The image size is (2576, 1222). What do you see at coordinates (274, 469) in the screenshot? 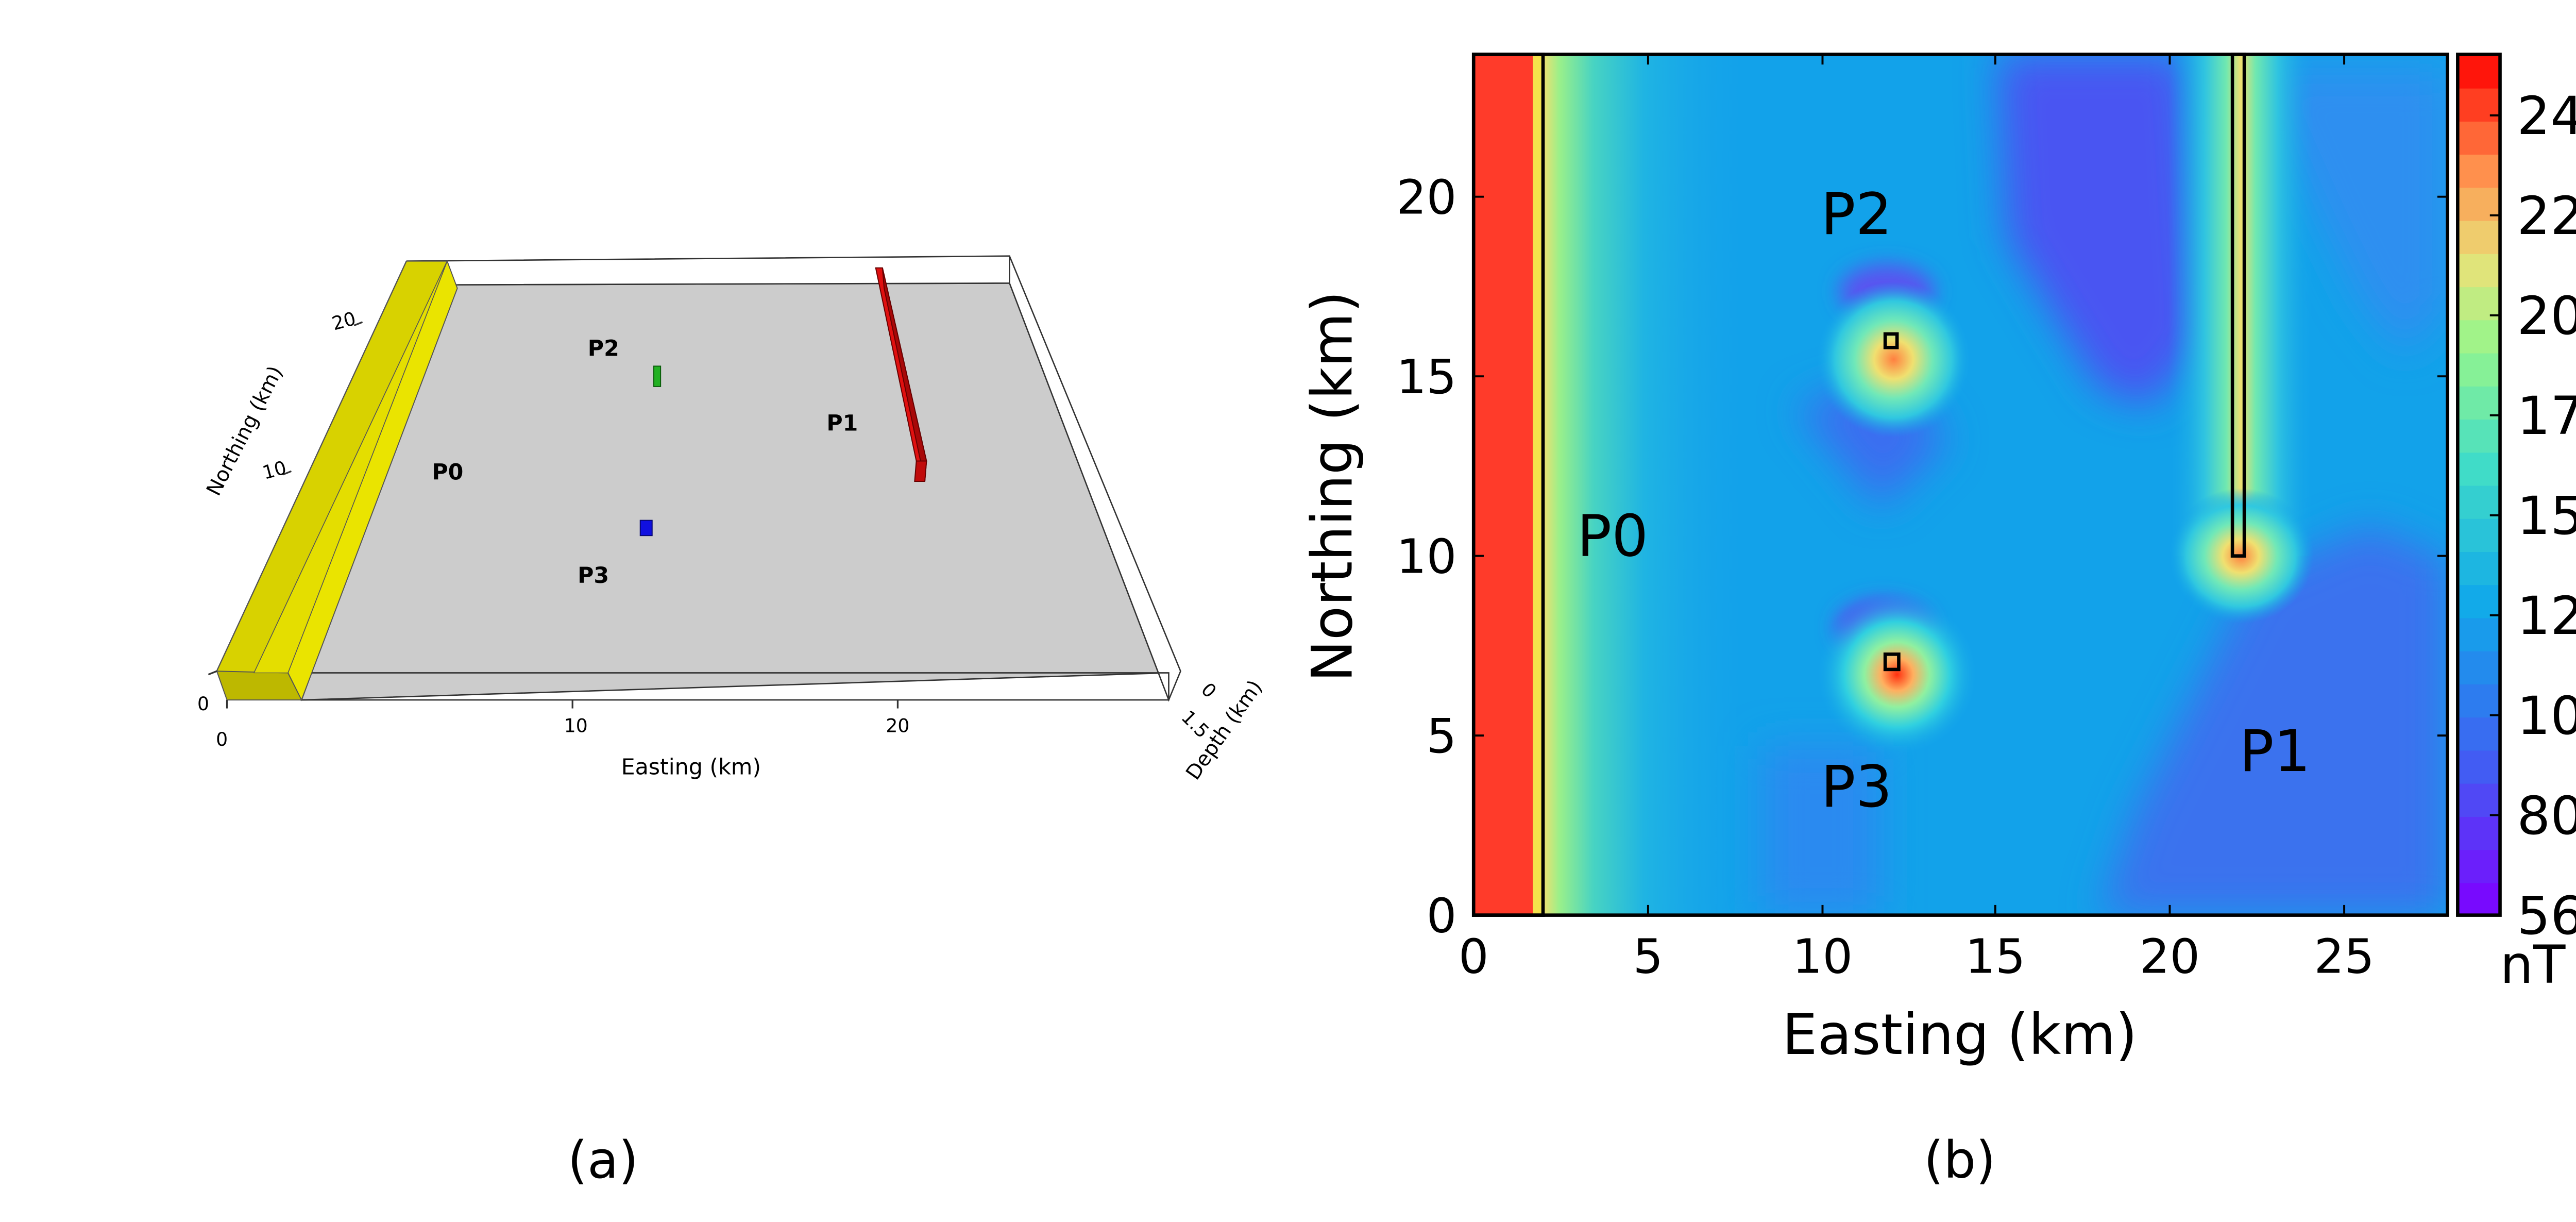
I see `northing-tick-10: 10` at bounding box center [274, 469].